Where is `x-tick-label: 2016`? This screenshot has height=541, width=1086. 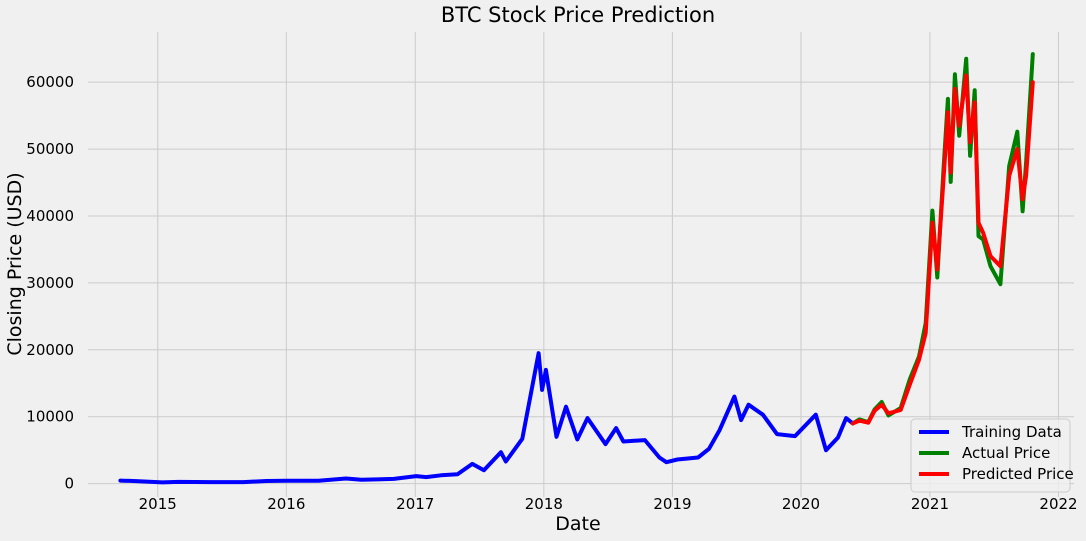 x-tick-label: 2016 is located at coordinates (286, 504).